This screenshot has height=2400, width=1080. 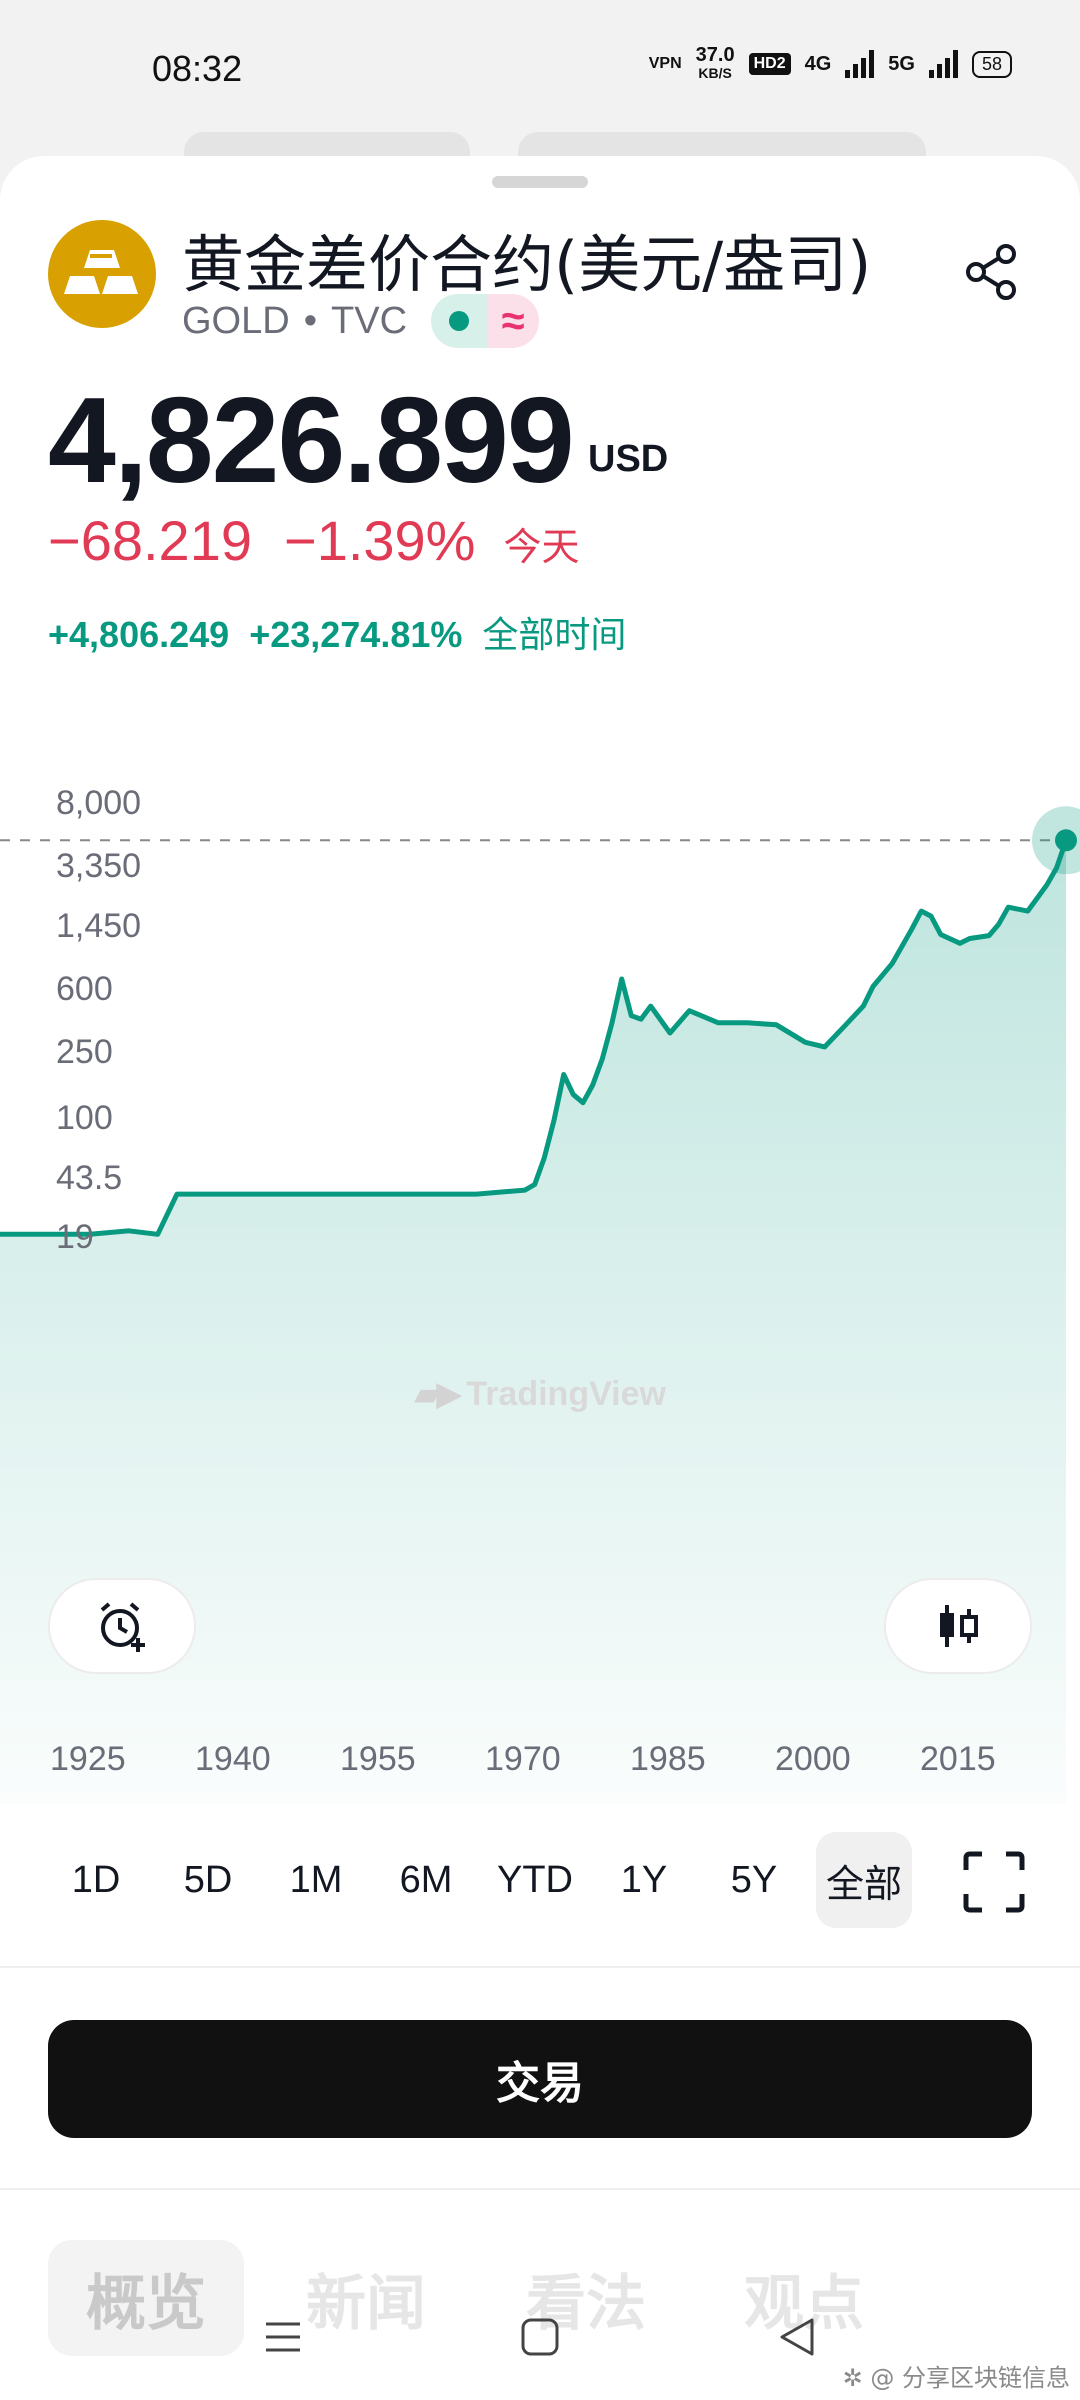 What do you see at coordinates (146, 2298) in the screenshot?
I see `bottom-tab: 概览` at bounding box center [146, 2298].